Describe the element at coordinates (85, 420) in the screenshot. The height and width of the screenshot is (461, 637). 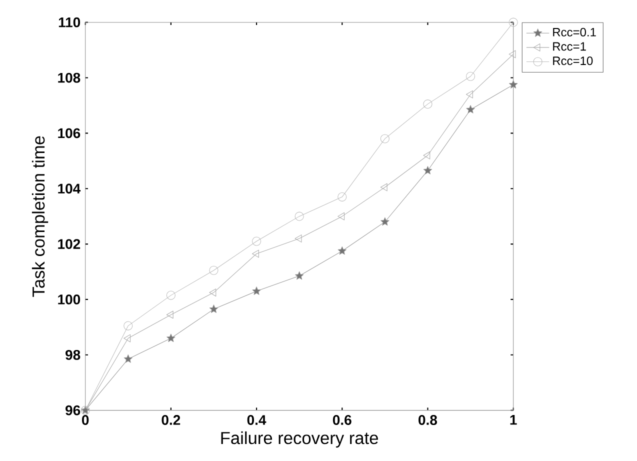
I see `x-tick-label: 0` at that location.